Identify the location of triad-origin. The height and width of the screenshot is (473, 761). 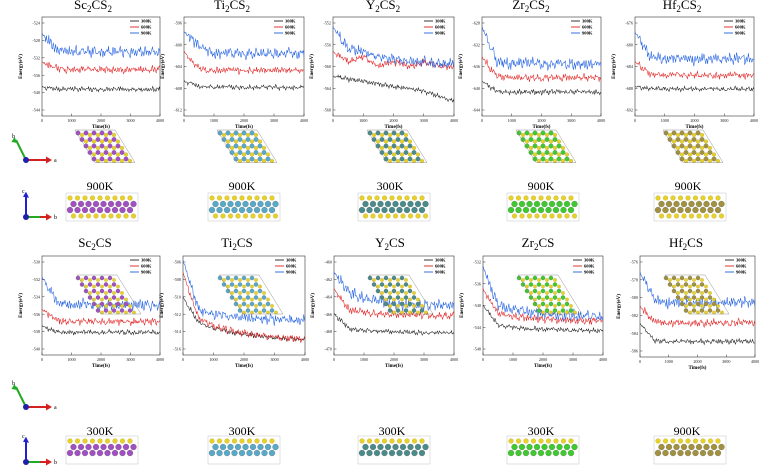
(26, 160).